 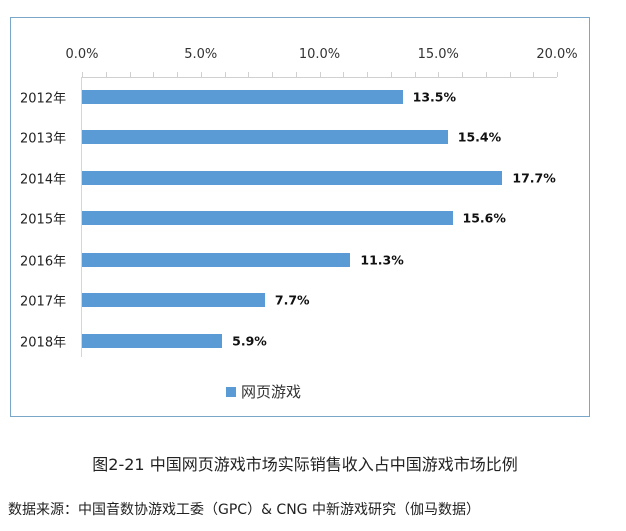 What do you see at coordinates (305, 464) in the screenshot?
I see `figure-caption: 图2-21 中国网页游戏市场实际销售收入占中国游戏市场比例` at bounding box center [305, 464].